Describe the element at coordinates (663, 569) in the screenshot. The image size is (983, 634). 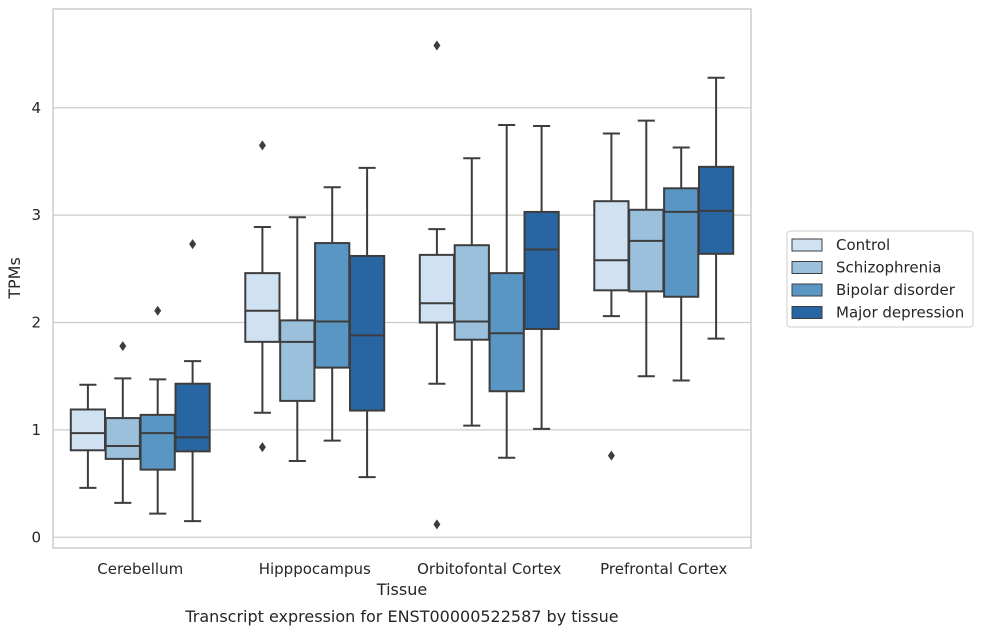
I see `x-tick-label: Prefrontal Cortex` at that location.